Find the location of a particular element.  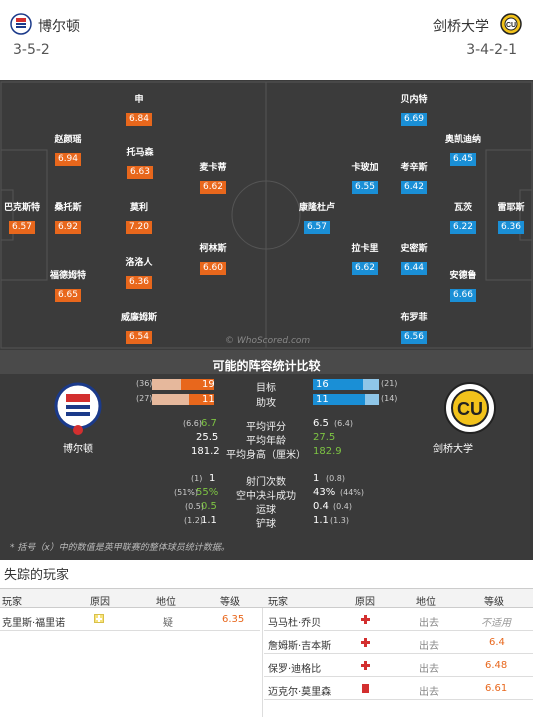

shots-away-league: (0.8) is located at coordinates (335, 478).